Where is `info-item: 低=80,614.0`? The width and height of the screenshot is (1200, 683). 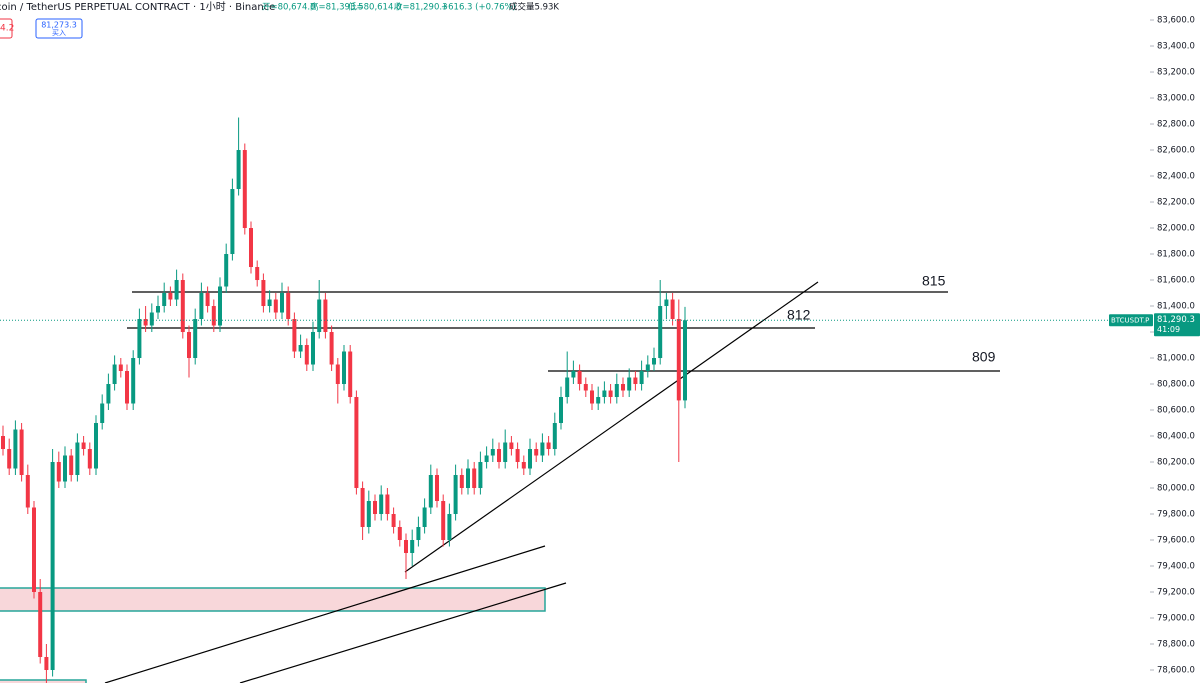 info-item: 低=80,614.0 is located at coordinates (374, 7).